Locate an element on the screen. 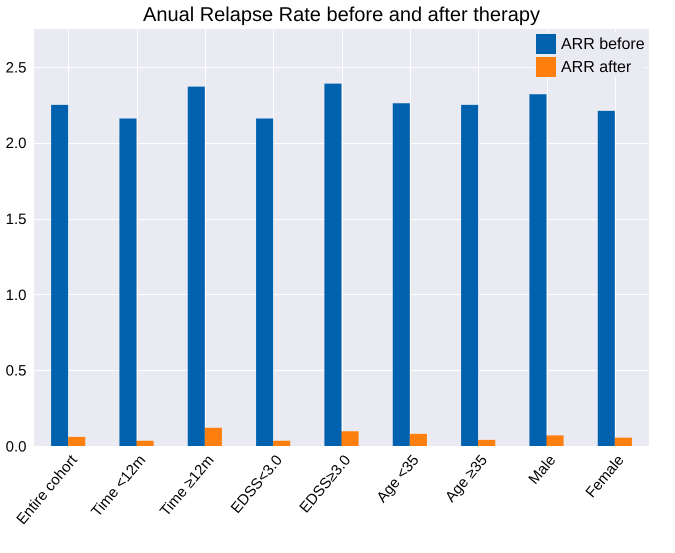 The width and height of the screenshot is (675, 553). legend-label: ARR after is located at coordinates (596, 67).